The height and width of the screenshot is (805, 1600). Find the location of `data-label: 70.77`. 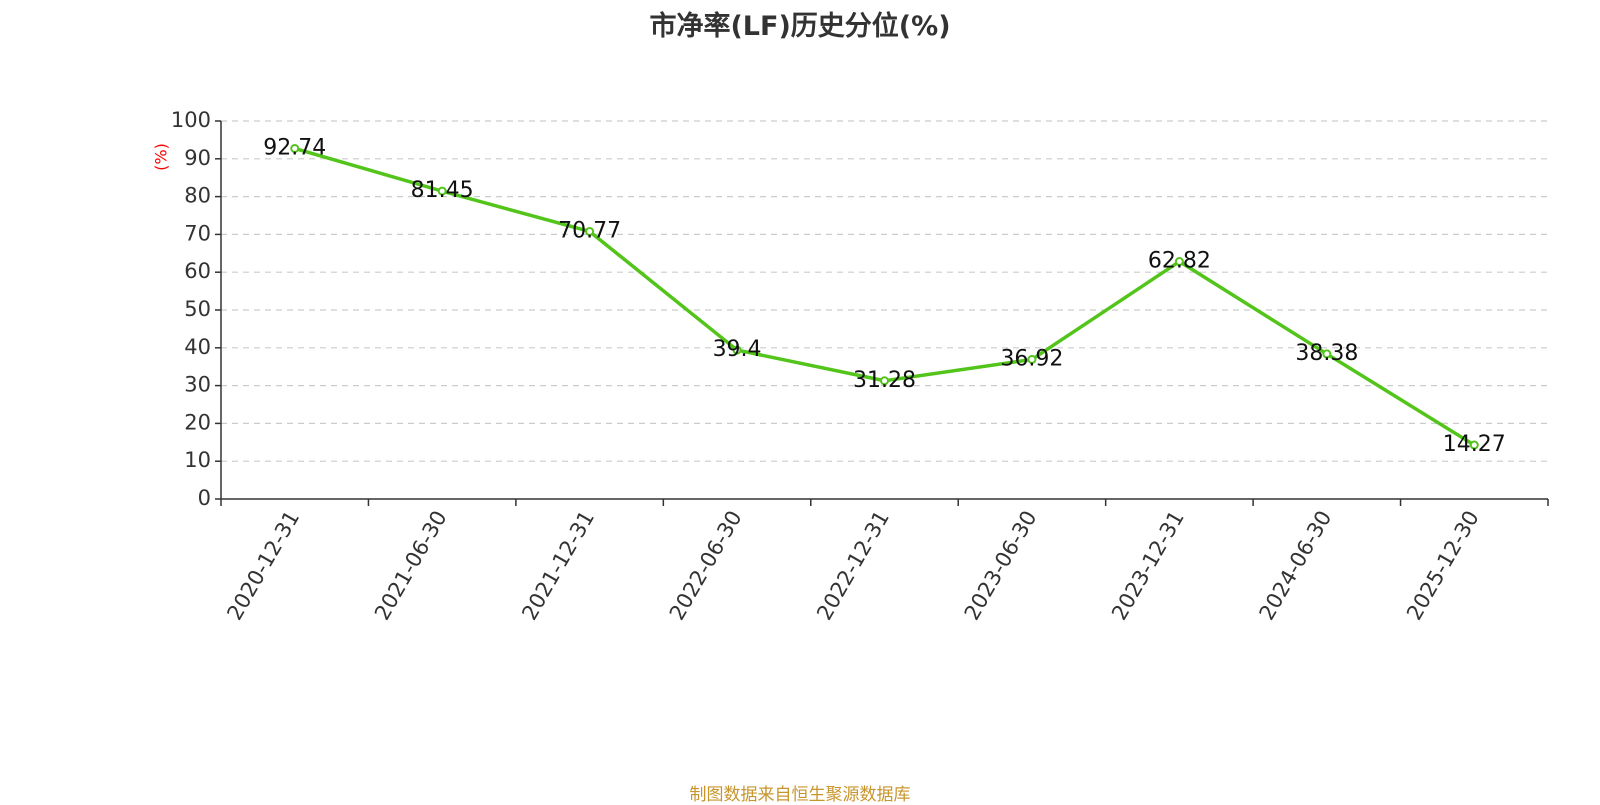

data-label: 70.77 is located at coordinates (589, 230).